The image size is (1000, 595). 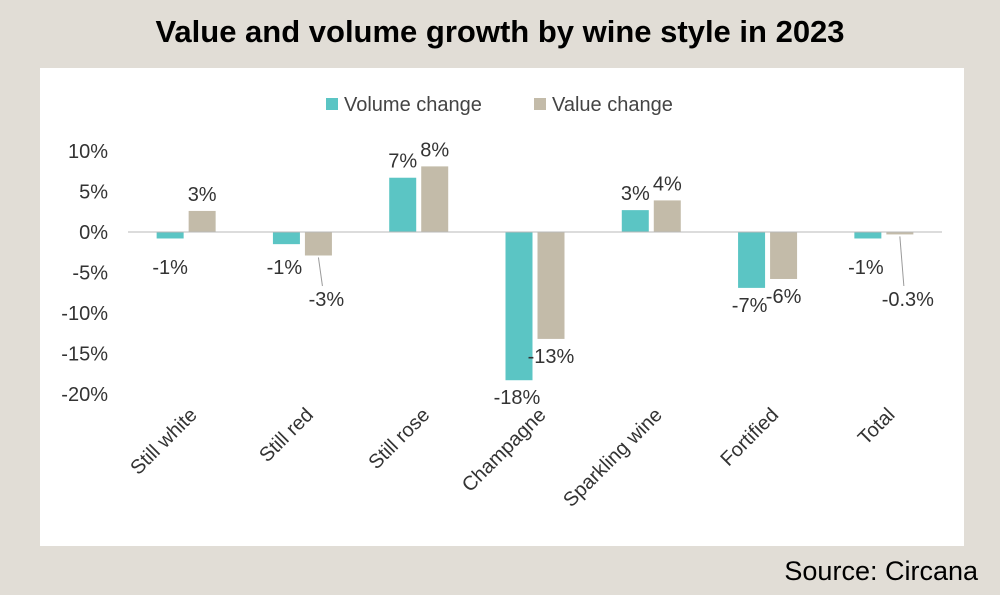 What do you see at coordinates (84, 395) in the screenshot?
I see `y-tick-label: -20%` at bounding box center [84, 395].